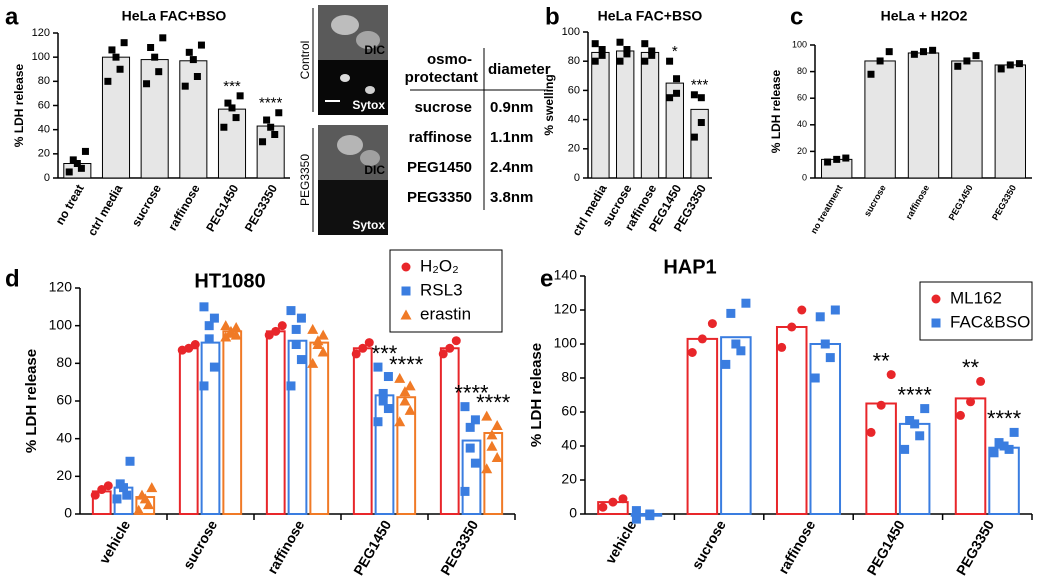 Image resolution: width=1050 pixels, height=587 pixels. I want to click on x-tick-label: ctrl media, so click(589, 210).